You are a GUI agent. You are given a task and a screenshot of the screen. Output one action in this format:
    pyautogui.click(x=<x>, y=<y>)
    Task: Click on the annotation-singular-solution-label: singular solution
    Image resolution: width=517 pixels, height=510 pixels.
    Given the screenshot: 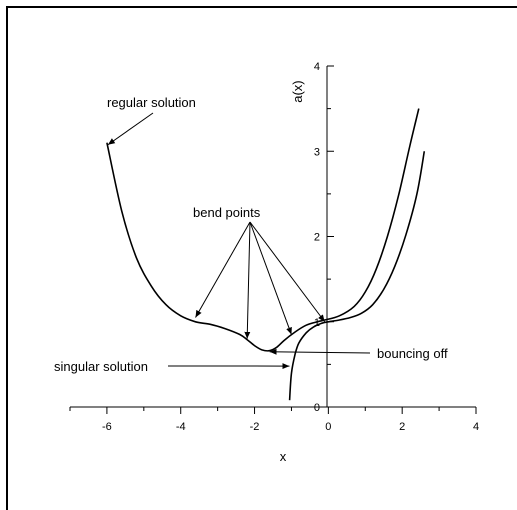 What is the action you would take?
    pyautogui.click(x=101, y=366)
    